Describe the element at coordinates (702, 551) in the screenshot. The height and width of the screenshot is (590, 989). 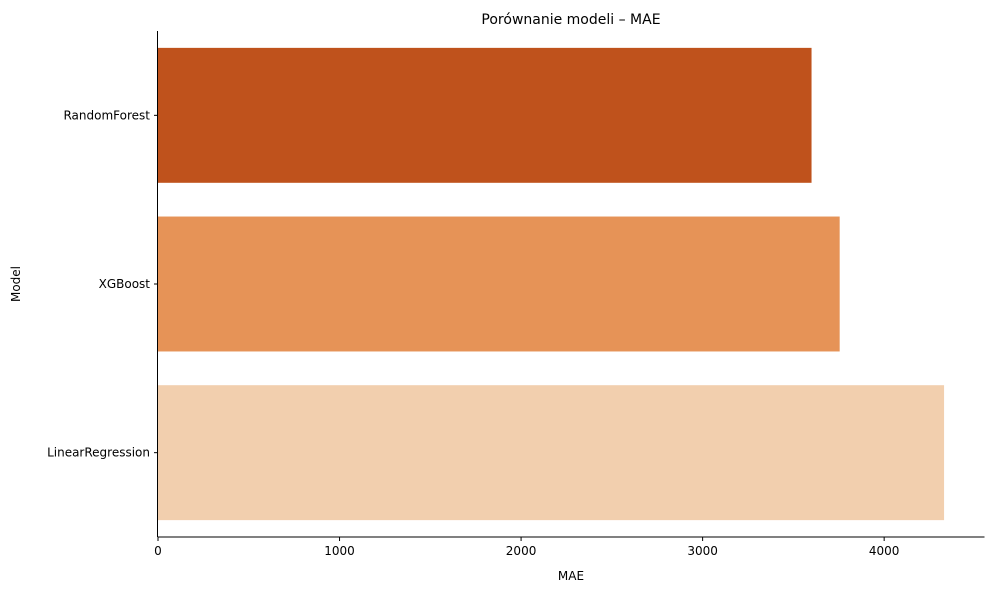
I see `x-tick-label: 3000` at that location.